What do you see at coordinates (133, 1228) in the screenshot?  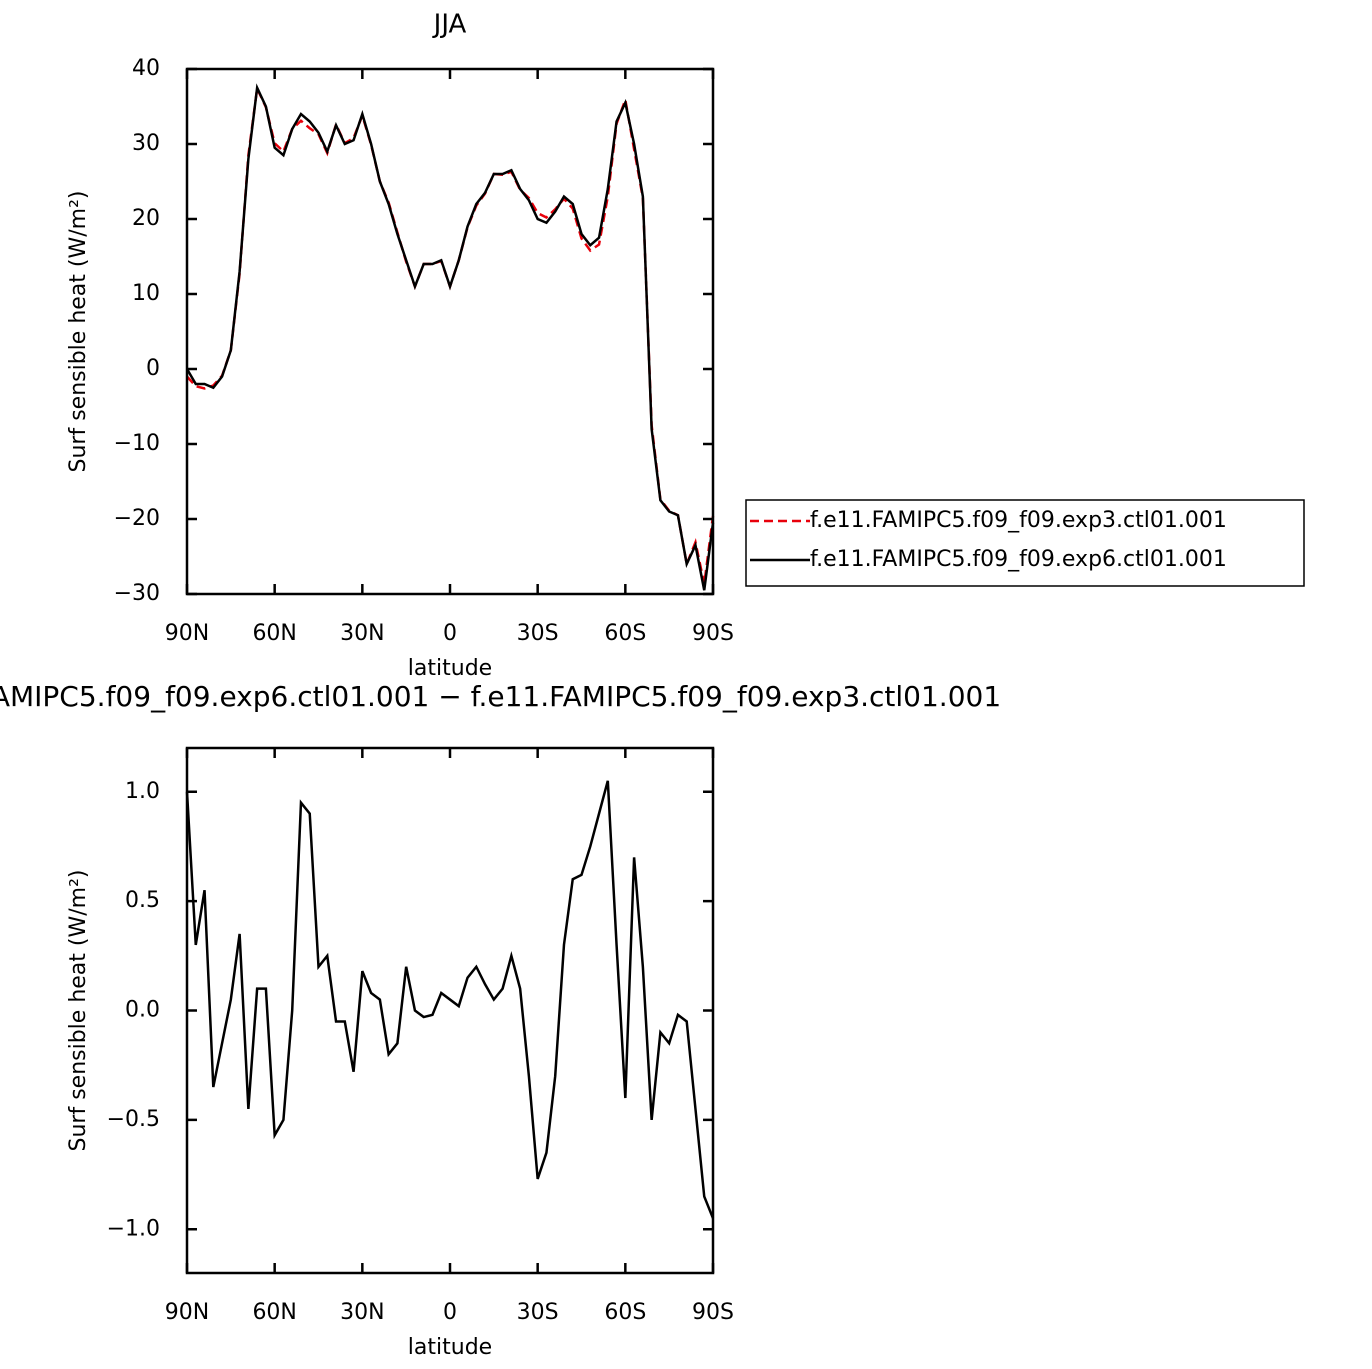 I see `y-tick-label: −1.0` at bounding box center [133, 1228].